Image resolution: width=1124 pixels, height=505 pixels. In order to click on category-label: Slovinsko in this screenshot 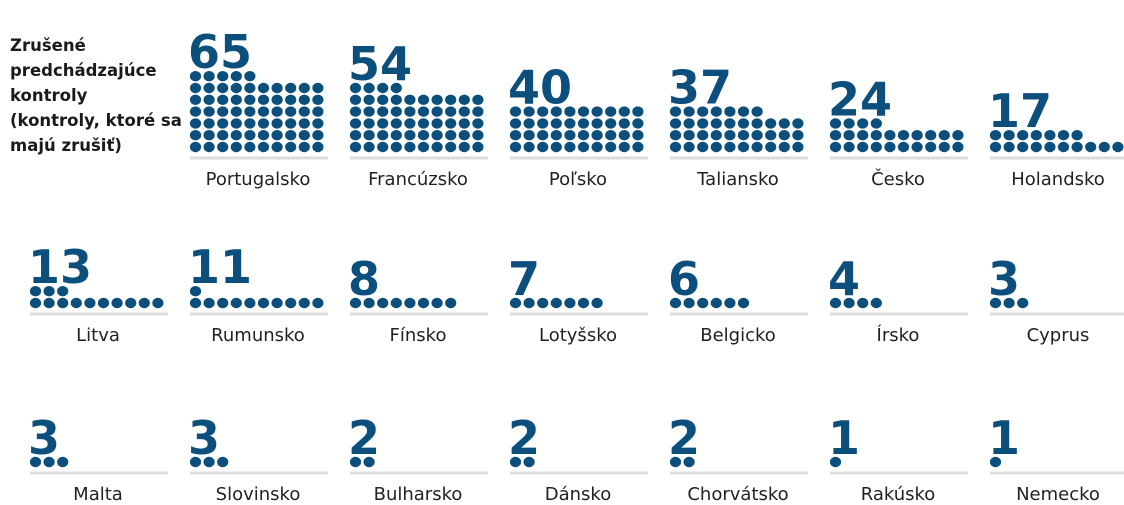, I will do `click(258, 494)`.